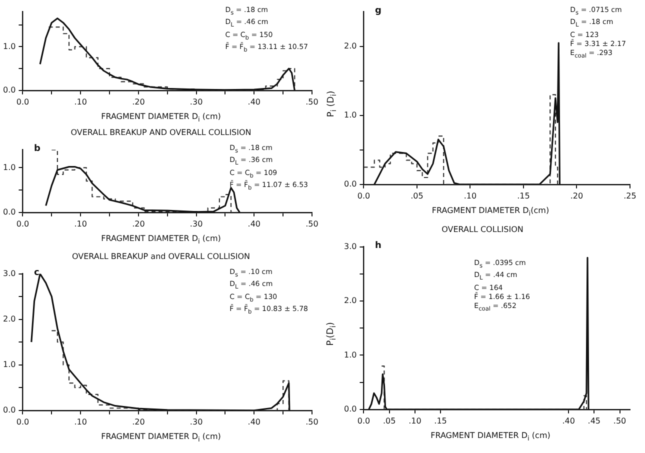  What do you see at coordinates (378, 246) in the screenshot?
I see `annotation: h` at bounding box center [378, 246].